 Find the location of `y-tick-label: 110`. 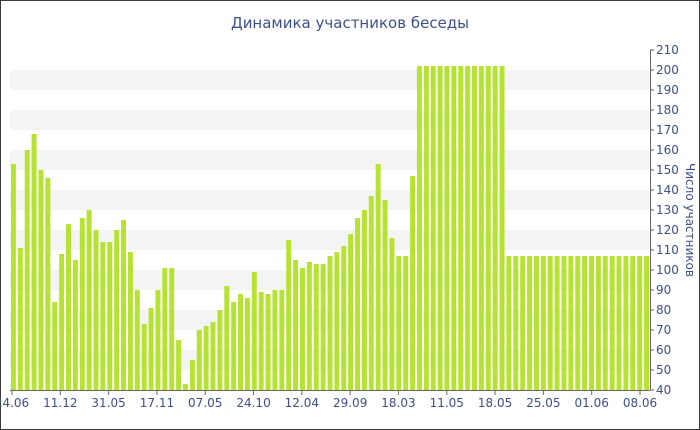

y-tick-label: 110 is located at coordinates (667, 250).